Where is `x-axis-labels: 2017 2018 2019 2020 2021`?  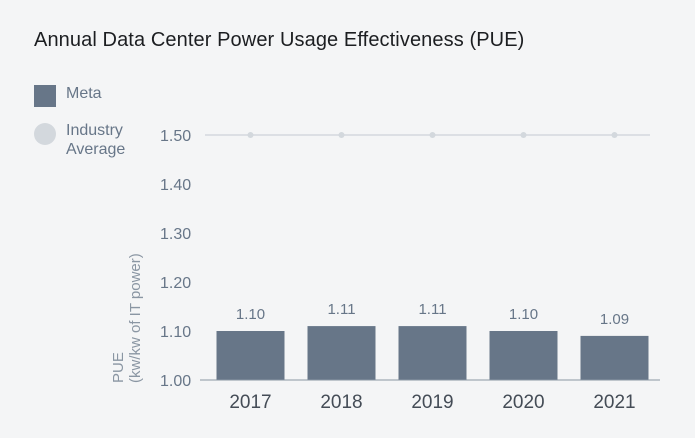 x-axis-labels: 2017 2018 2019 2020 2021 is located at coordinates (432, 402).